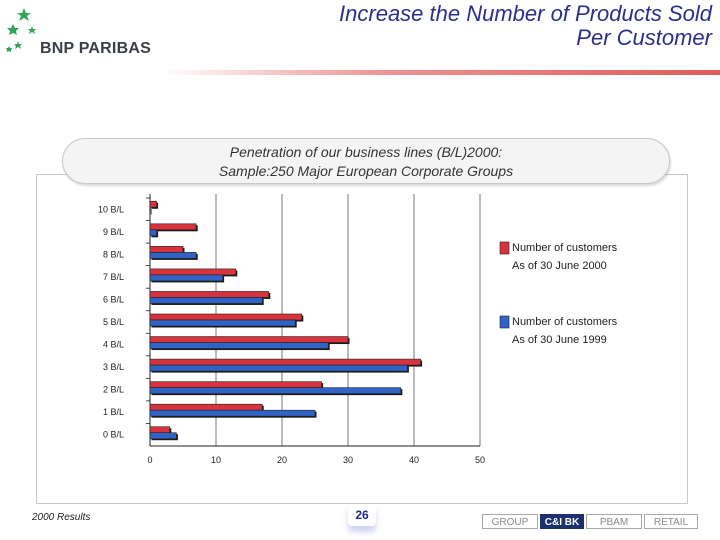 This screenshot has width=720, height=540. What do you see at coordinates (559, 340) in the screenshot?
I see `legend-sublabel: As of 30 June 1999` at bounding box center [559, 340].